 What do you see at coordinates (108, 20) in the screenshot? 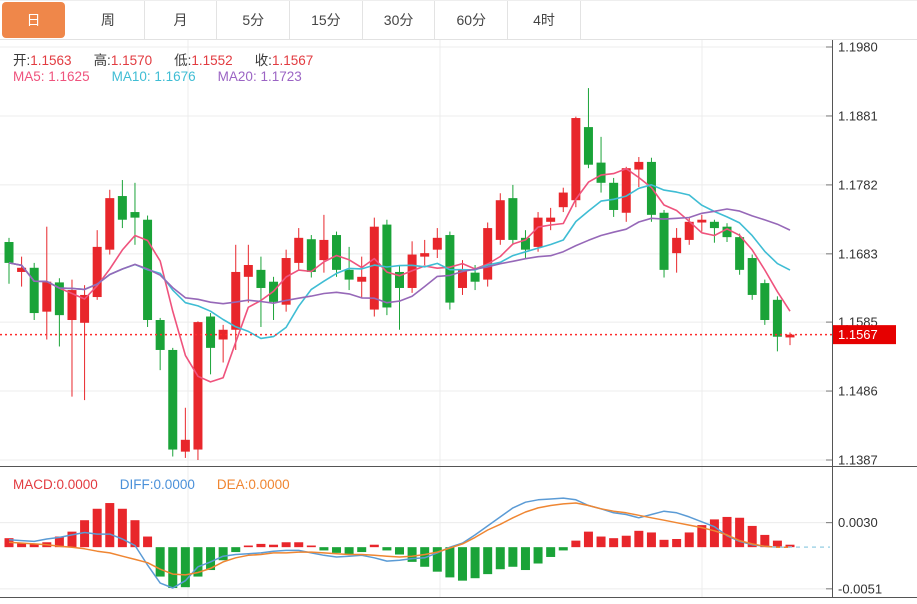
I see `tab-week: 周` at bounding box center [108, 20].